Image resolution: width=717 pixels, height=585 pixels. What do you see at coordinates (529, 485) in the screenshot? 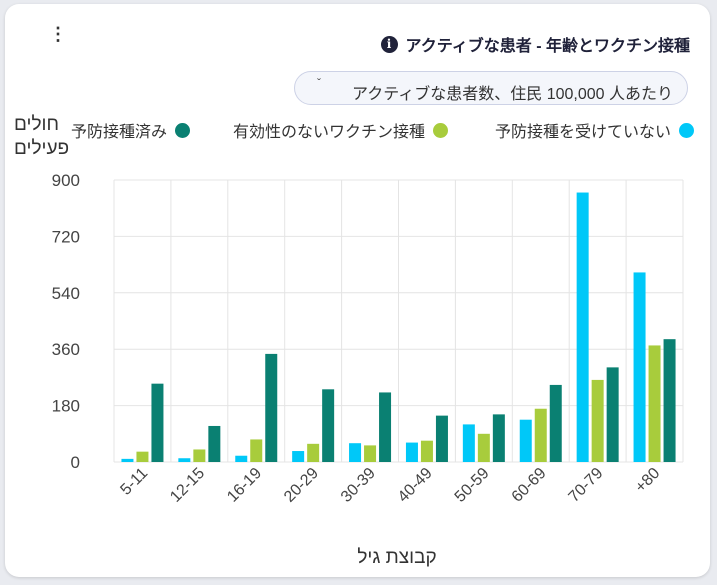
I see `x-tick-label: 60-69` at bounding box center [529, 485].